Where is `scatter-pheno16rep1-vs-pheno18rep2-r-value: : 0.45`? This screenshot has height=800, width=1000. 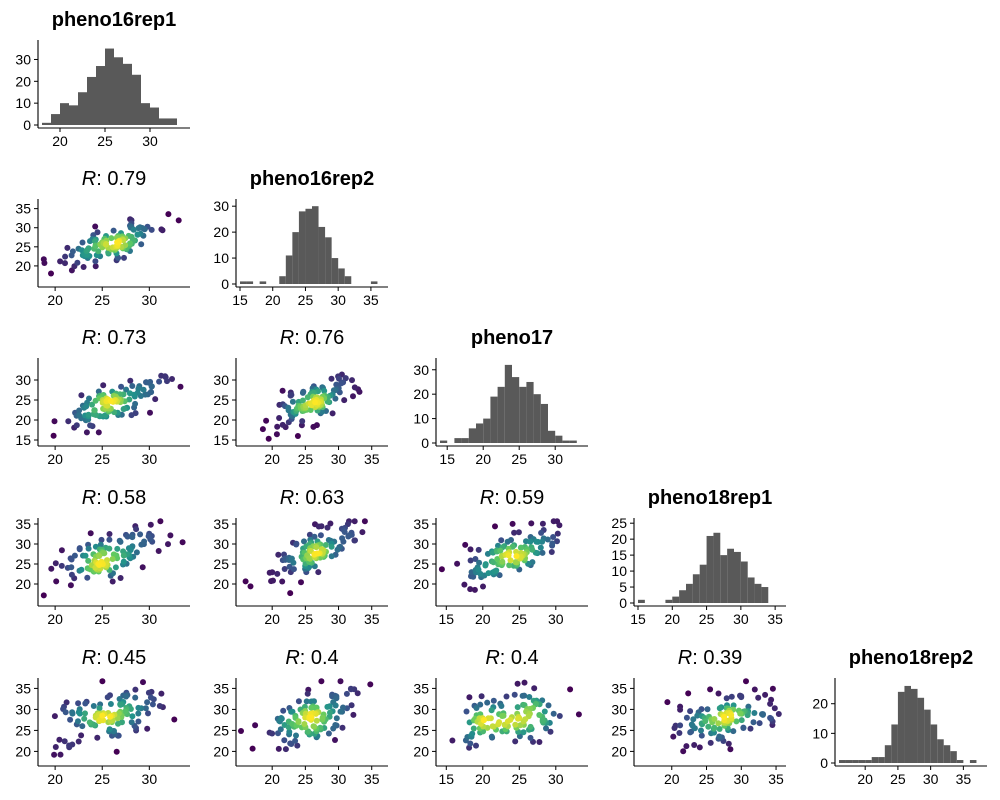 scatter-pheno16rep1-vs-pheno18rep2-r-value: : 0.45 is located at coordinates (121, 658).